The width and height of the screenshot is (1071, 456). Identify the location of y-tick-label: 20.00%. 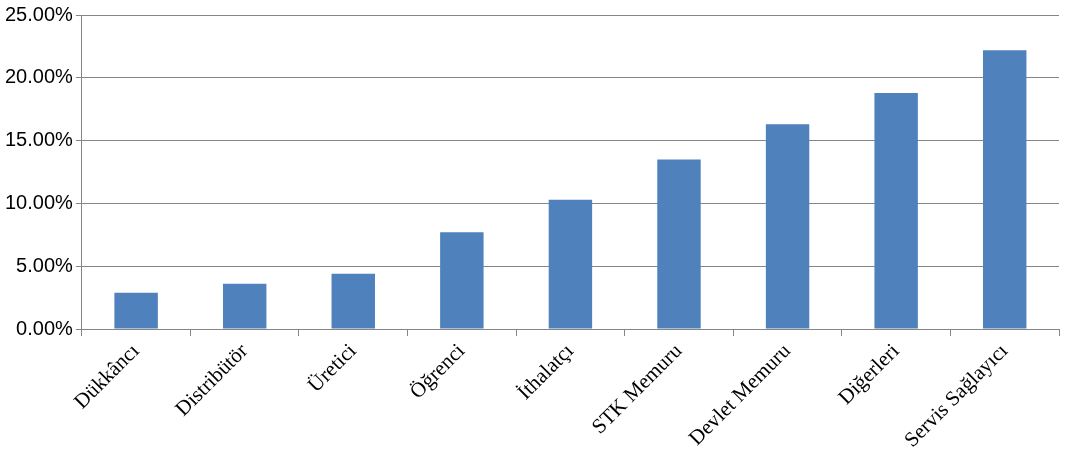
(39, 76).